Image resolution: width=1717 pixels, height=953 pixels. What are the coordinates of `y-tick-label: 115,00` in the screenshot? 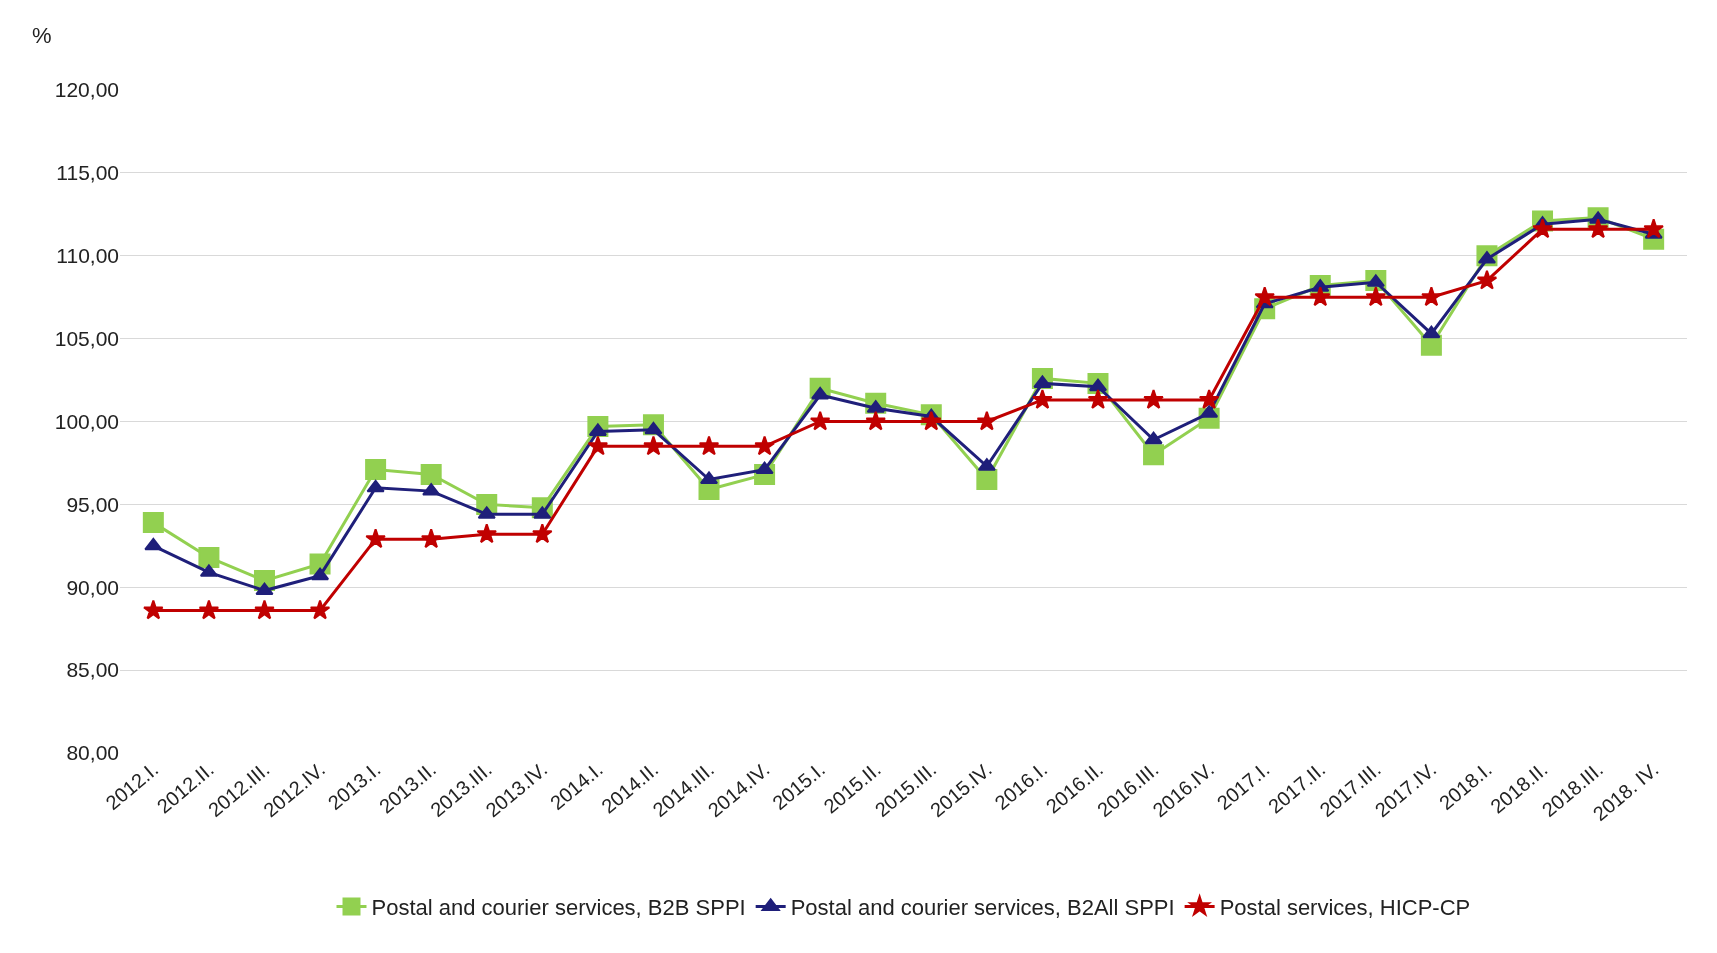 It's located at (87, 173).